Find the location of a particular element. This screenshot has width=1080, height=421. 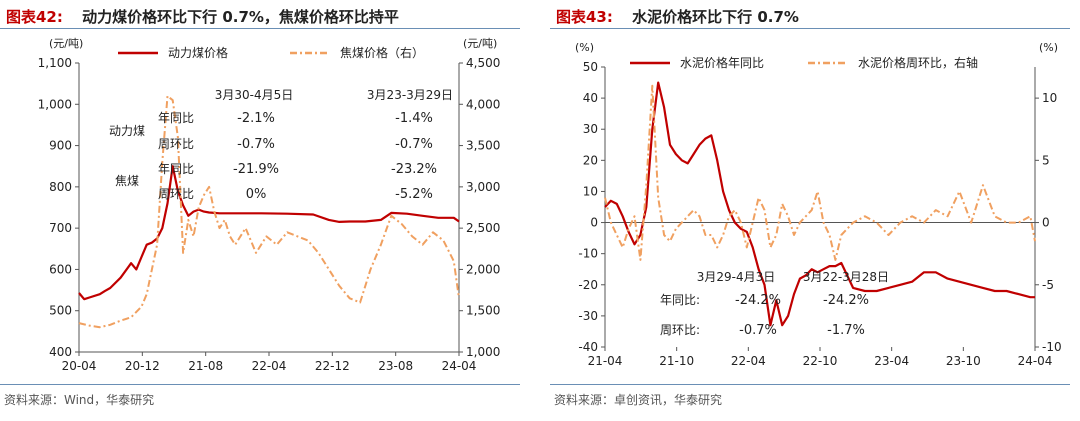

annotation-value-col2: -5.2% is located at coordinates (414, 194).